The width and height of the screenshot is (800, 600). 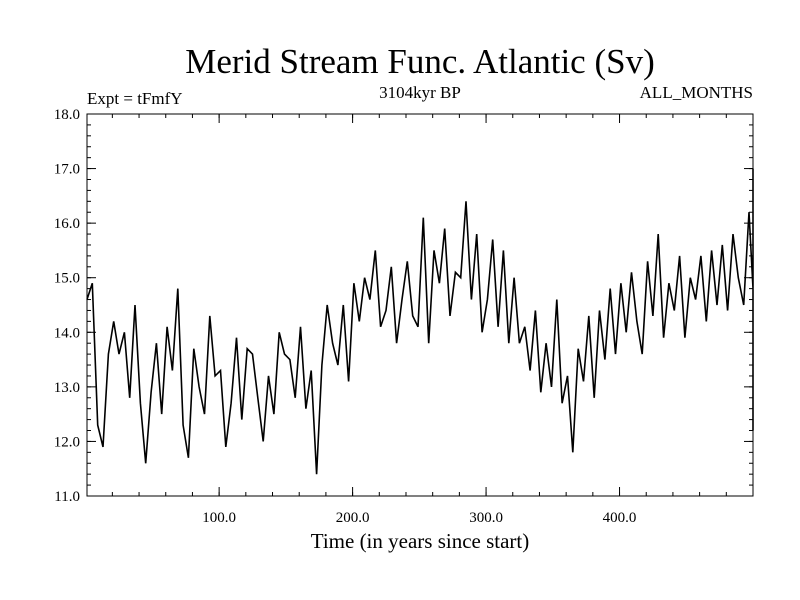 I want to click on x-tick-label: 100.0, so click(x=219, y=518).